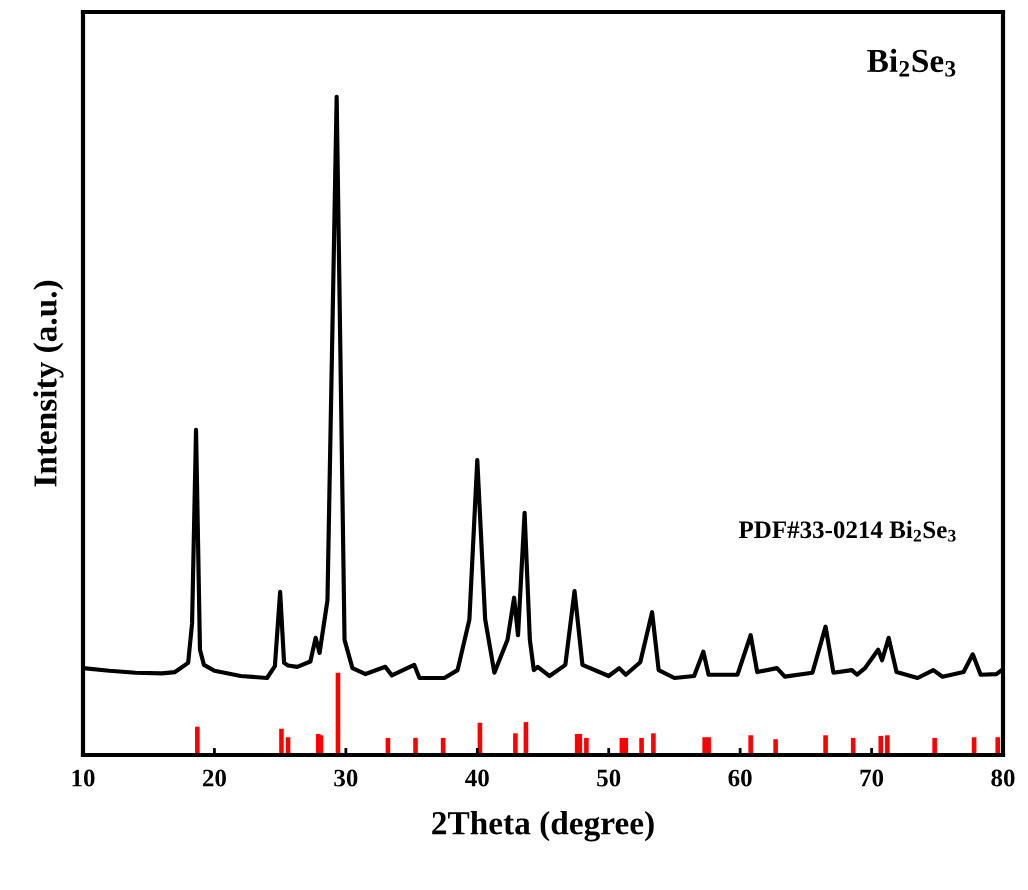  What do you see at coordinates (609, 778) in the screenshot?
I see `x-tick-label: 50` at bounding box center [609, 778].